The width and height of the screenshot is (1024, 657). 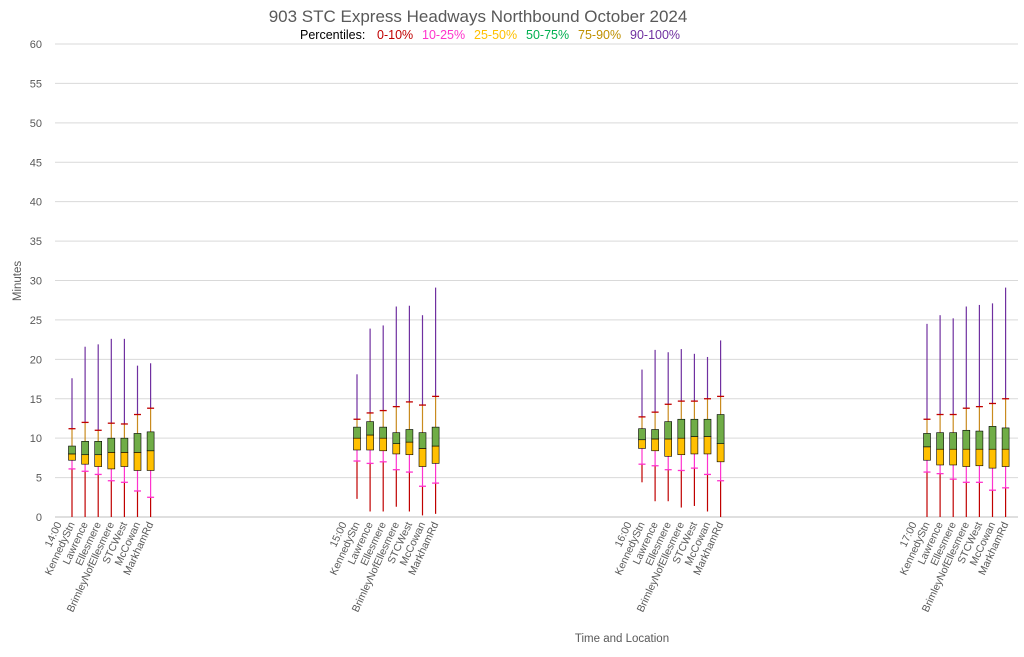 What do you see at coordinates (18, 281) in the screenshot?
I see `y-axis-title: Minutes` at bounding box center [18, 281].